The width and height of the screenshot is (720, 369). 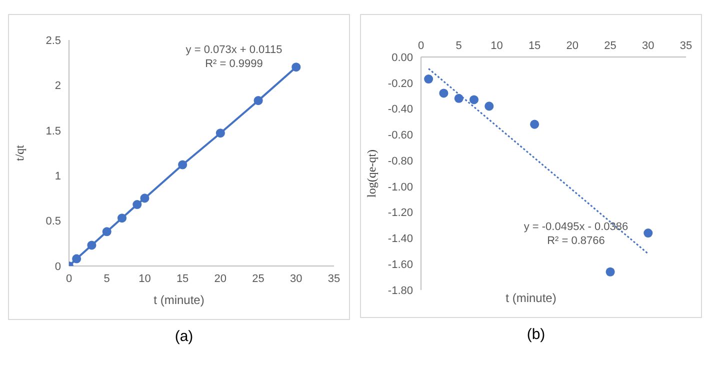 I want to click on y-tick-label: 0.5, so click(x=53, y=222).